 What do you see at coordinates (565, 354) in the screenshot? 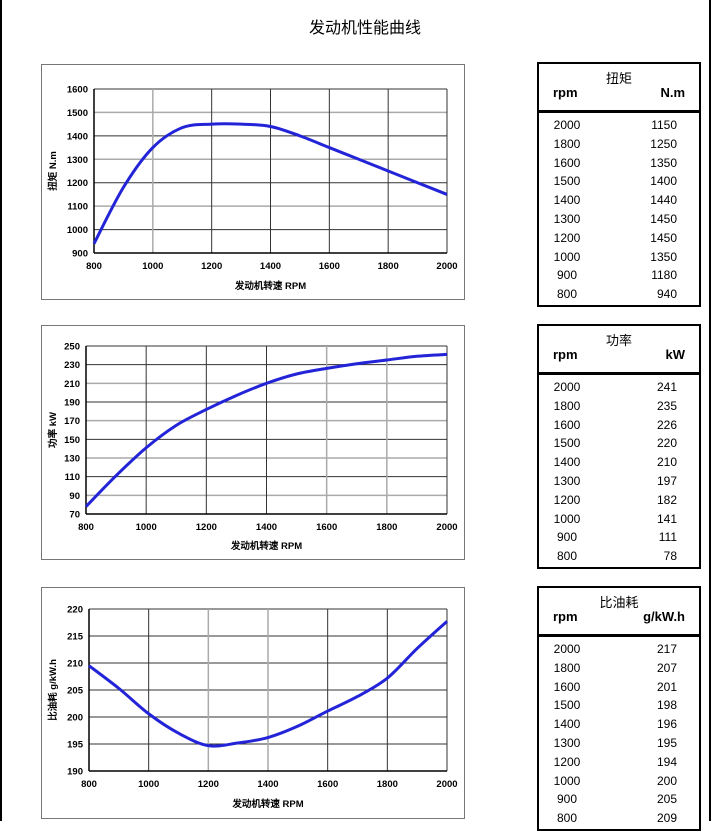
I see `column-header-rpm: rpm` at bounding box center [565, 354].